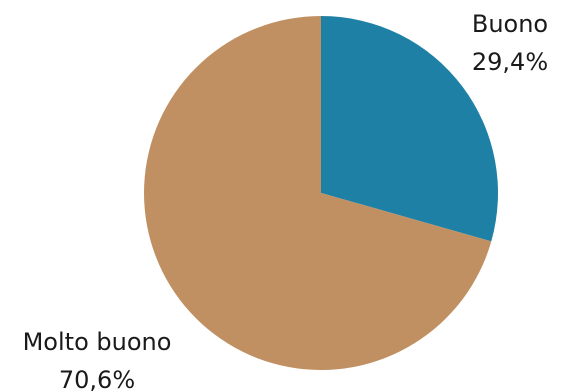  Describe the element at coordinates (510, 62) in the screenshot. I see `slice-value-buono: 29,4%` at that location.